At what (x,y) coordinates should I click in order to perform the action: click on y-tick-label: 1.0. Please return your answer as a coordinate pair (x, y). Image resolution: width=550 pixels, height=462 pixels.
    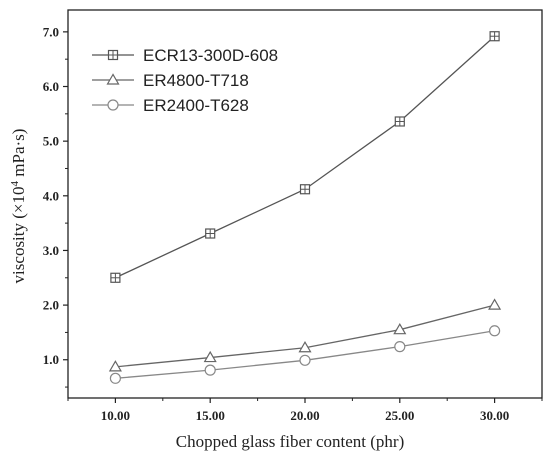
    Looking at the image, I should click on (51, 359).